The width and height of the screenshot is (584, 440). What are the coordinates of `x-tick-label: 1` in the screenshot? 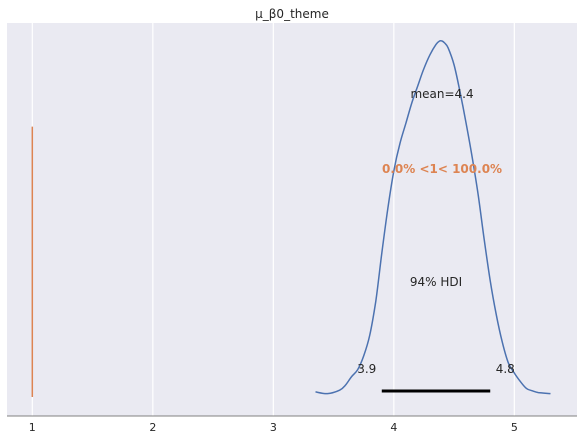 It's located at (32, 427).